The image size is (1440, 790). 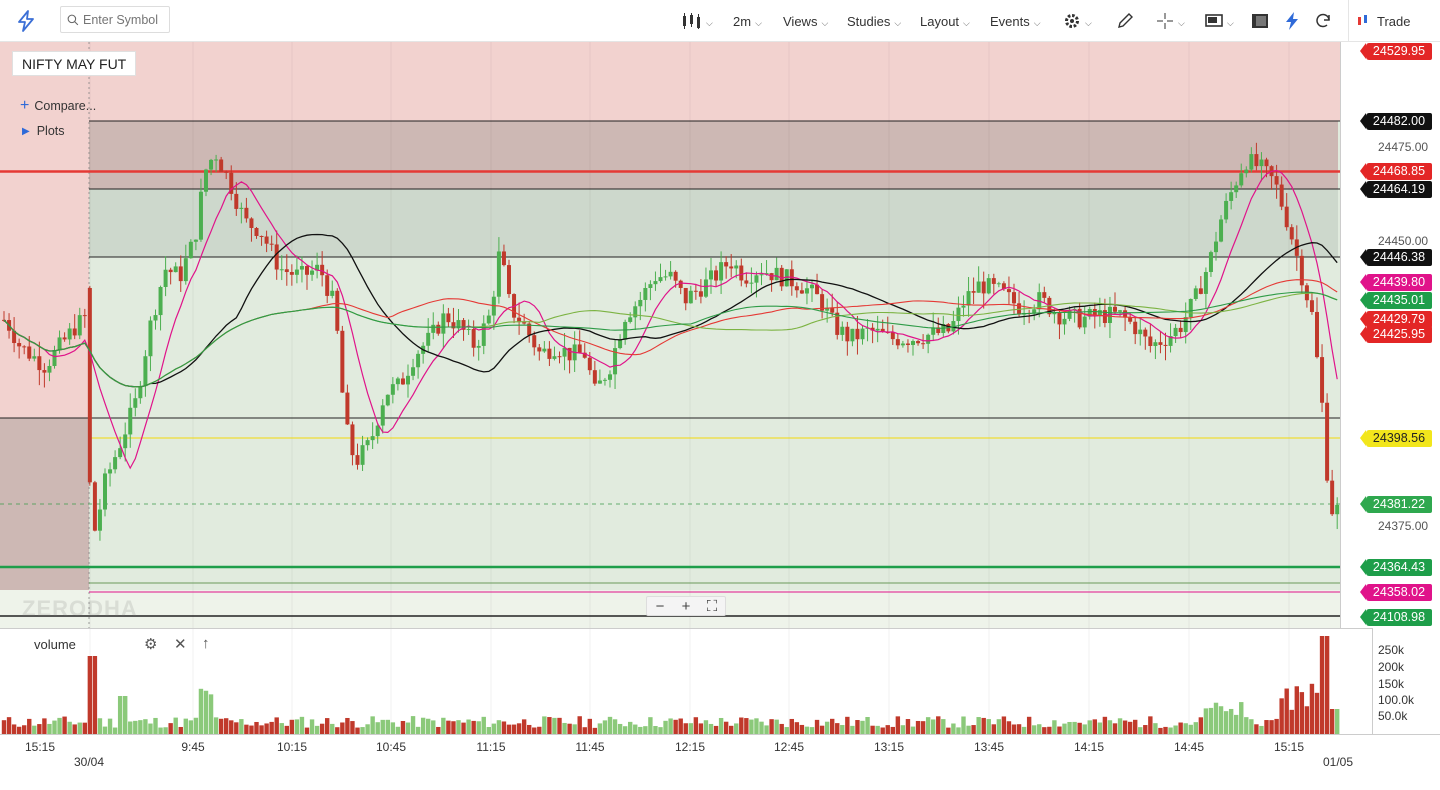 I want to click on plots-toggle: ▶ Plots, so click(x=43, y=131).